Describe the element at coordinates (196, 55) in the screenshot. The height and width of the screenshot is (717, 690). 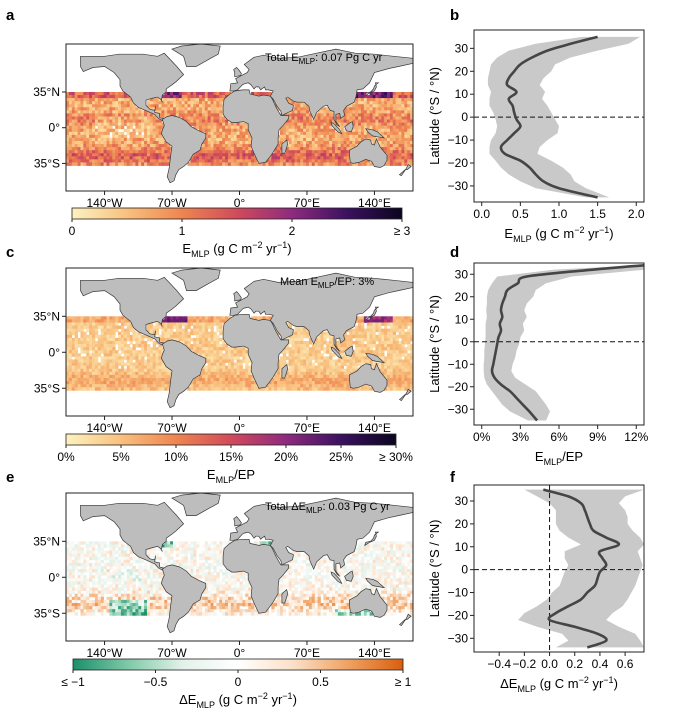
I see `land-polygon` at that location.